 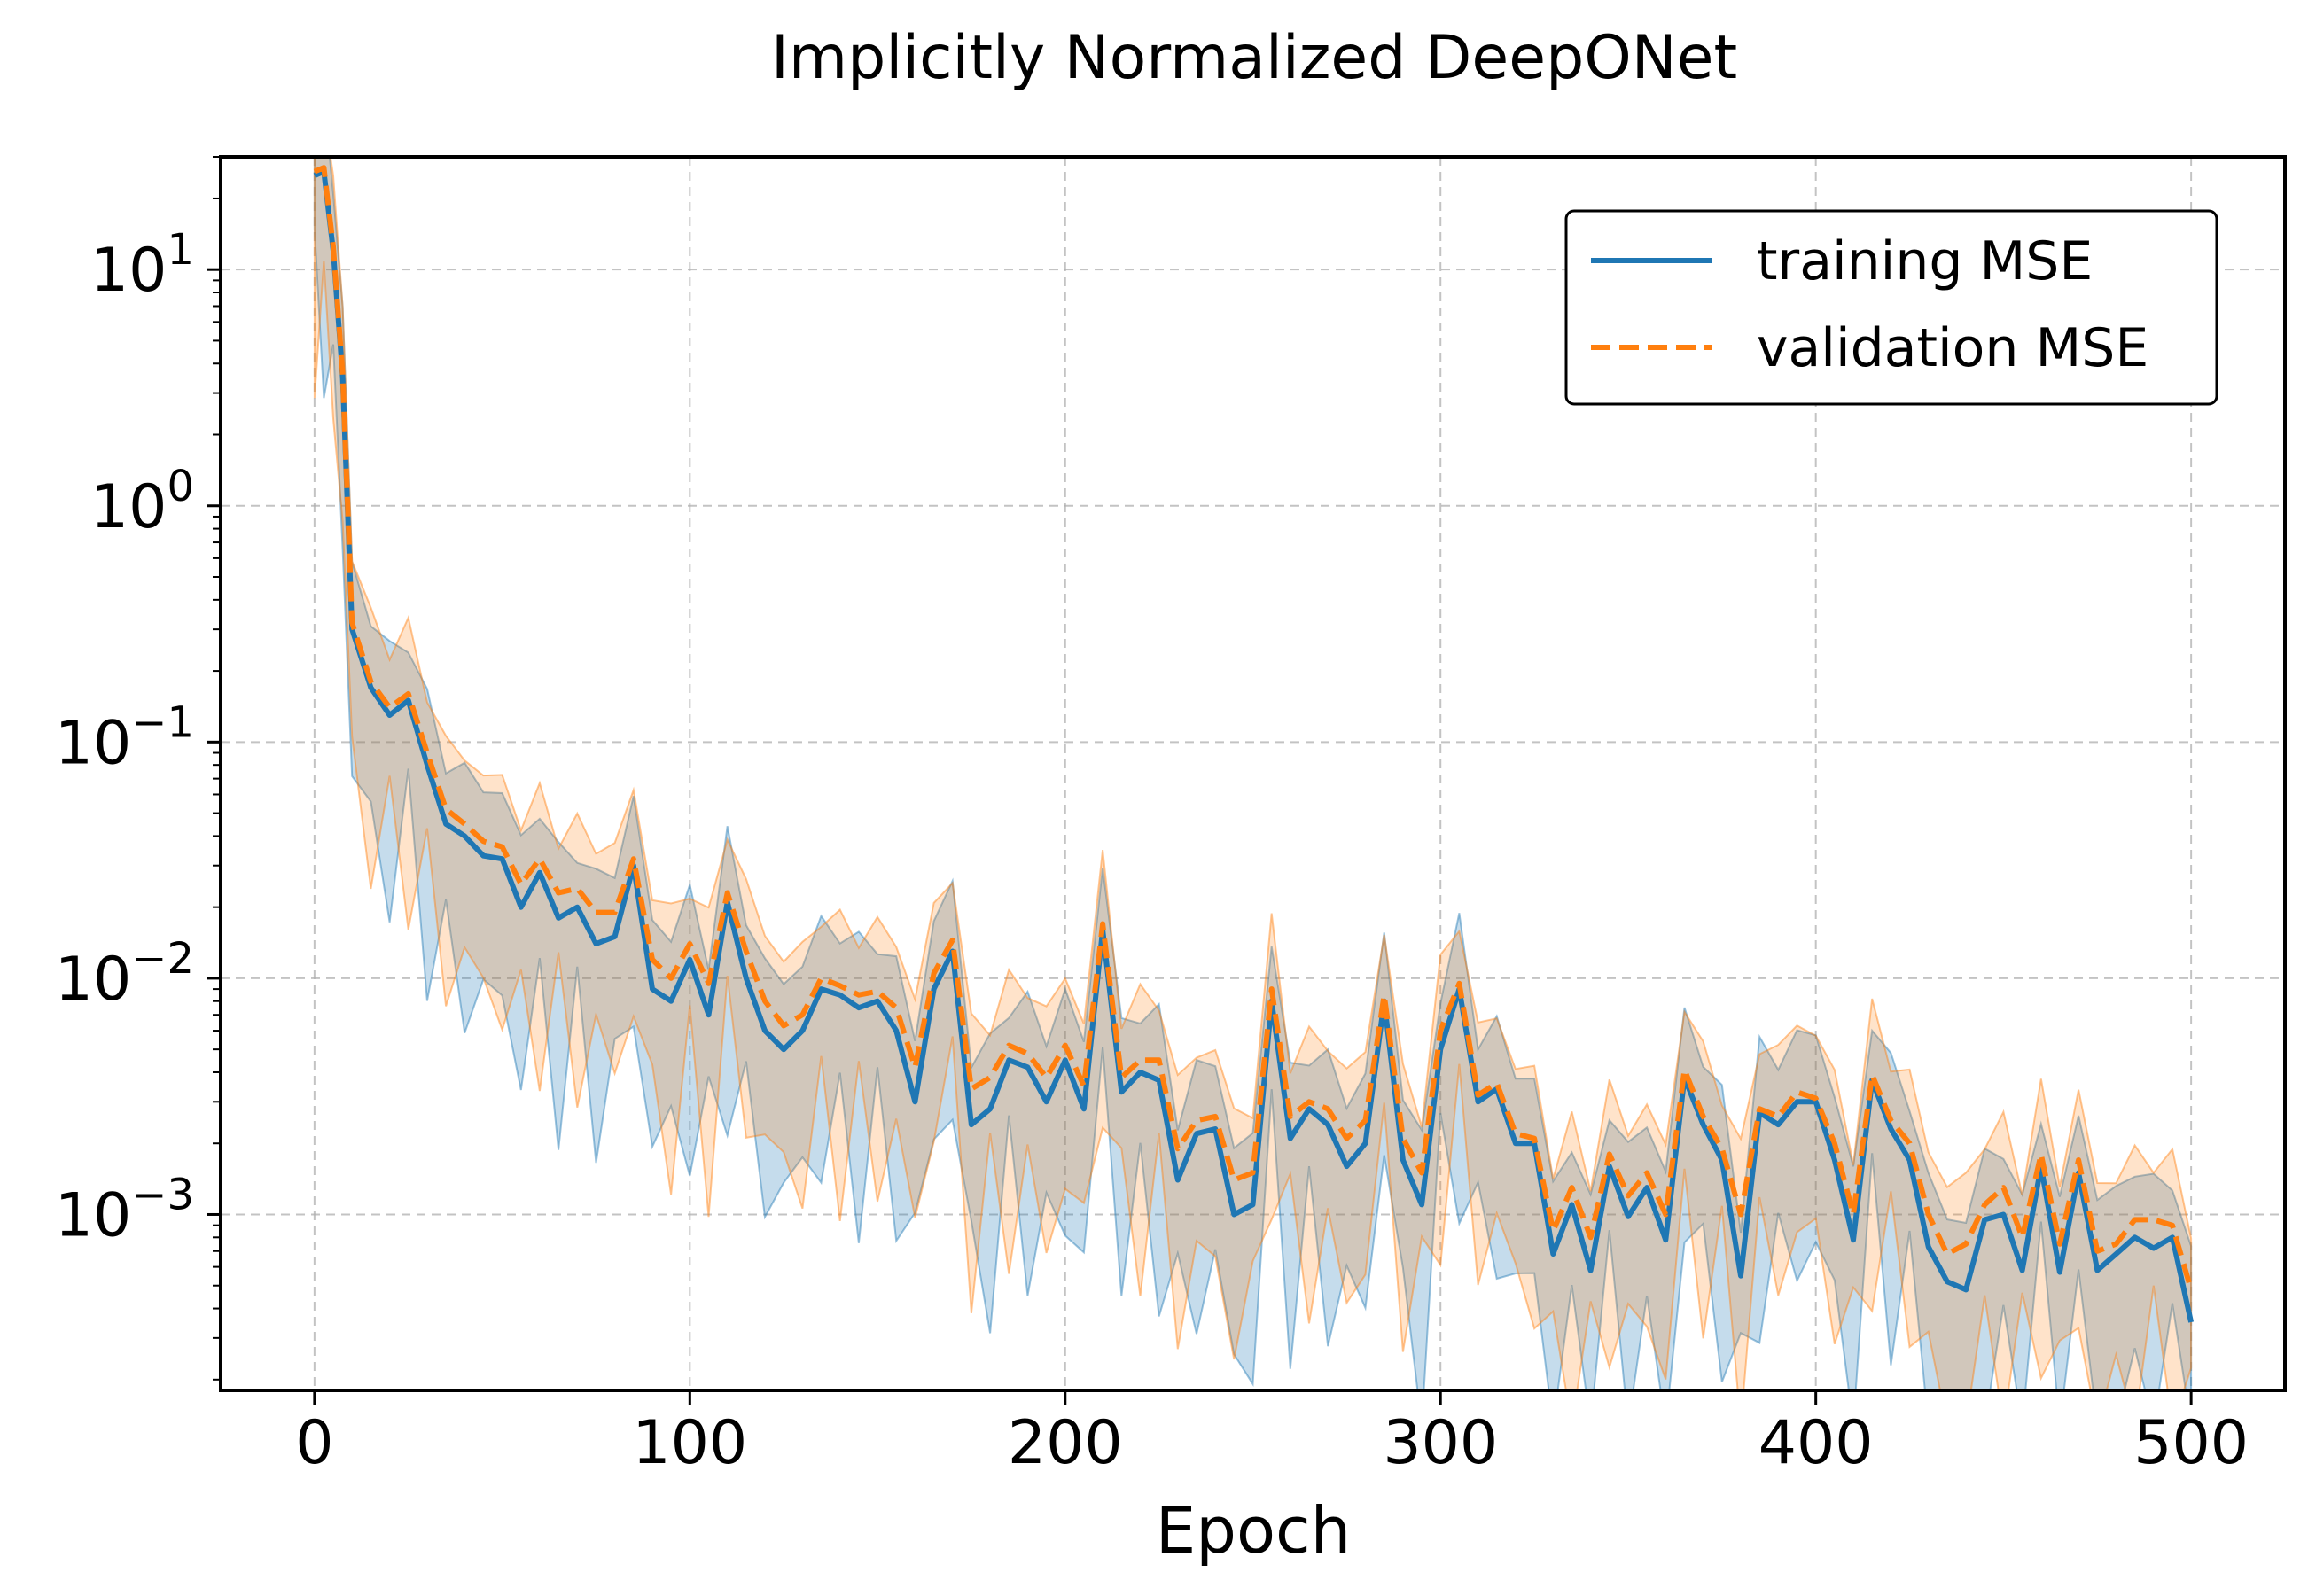 What do you see at coordinates (1440, 1443) in the screenshot?
I see `x-tick-label: 300` at bounding box center [1440, 1443].